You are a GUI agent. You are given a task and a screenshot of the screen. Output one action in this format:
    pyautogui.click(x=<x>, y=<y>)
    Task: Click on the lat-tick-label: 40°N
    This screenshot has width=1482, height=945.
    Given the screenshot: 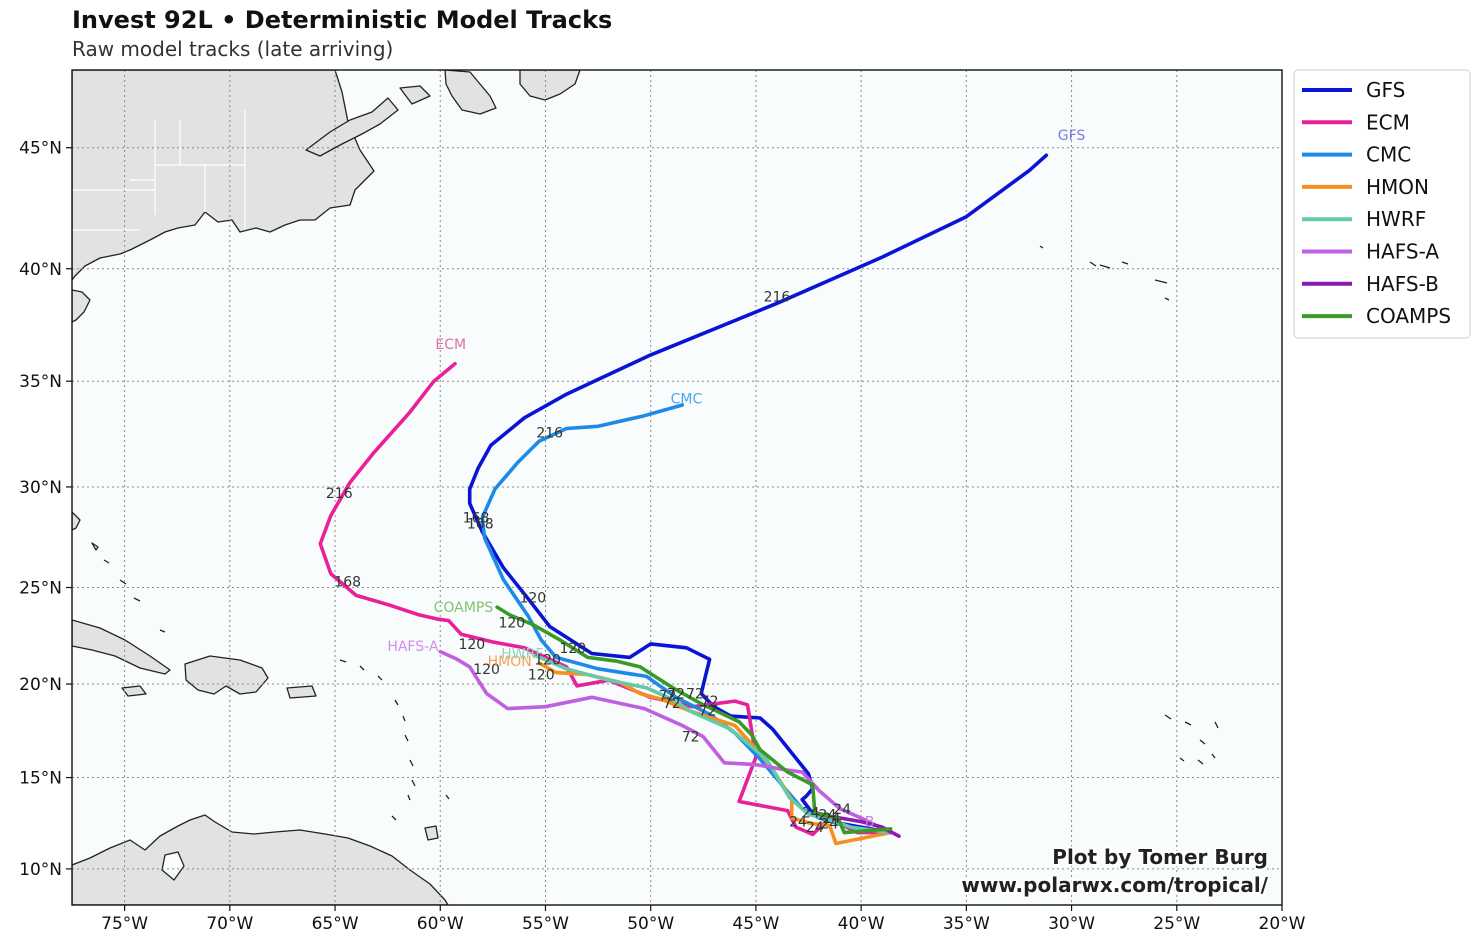 What is the action you would take?
    pyautogui.click(x=40, y=270)
    